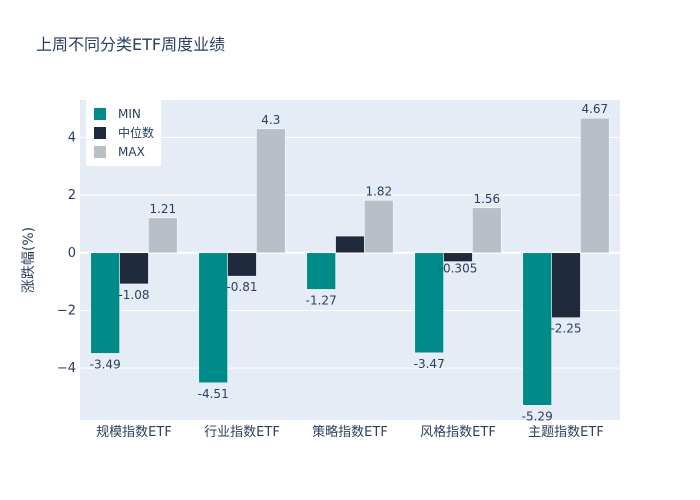  Describe the element at coordinates (378, 191) in the screenshot. I see `data-label: 1.82` at that location.